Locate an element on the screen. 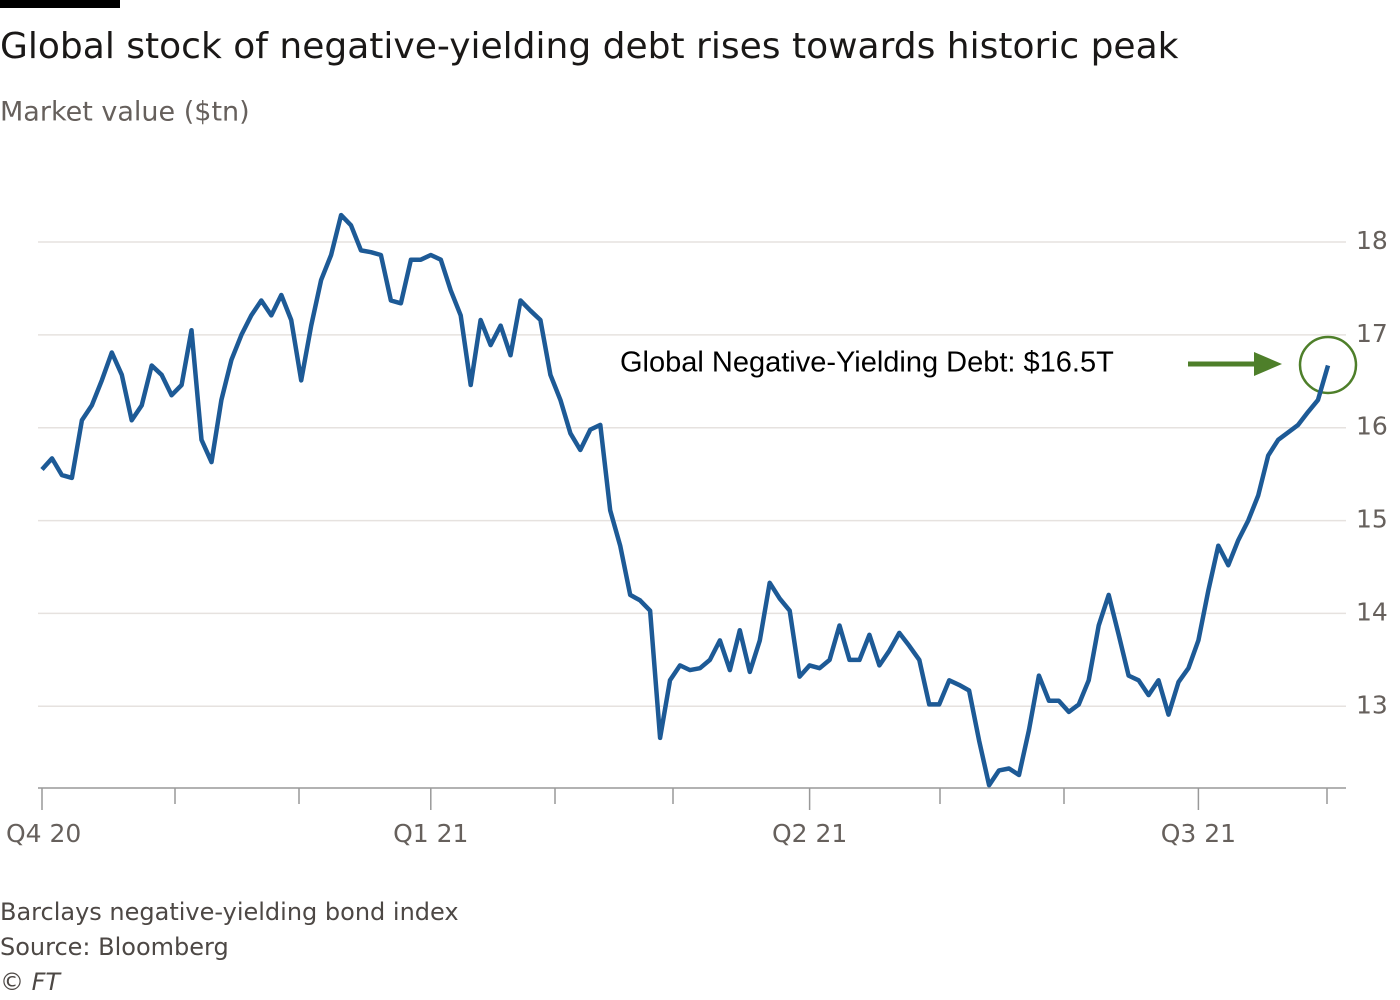  y-tick-label: 15 is located at coordinates (1372, 519).